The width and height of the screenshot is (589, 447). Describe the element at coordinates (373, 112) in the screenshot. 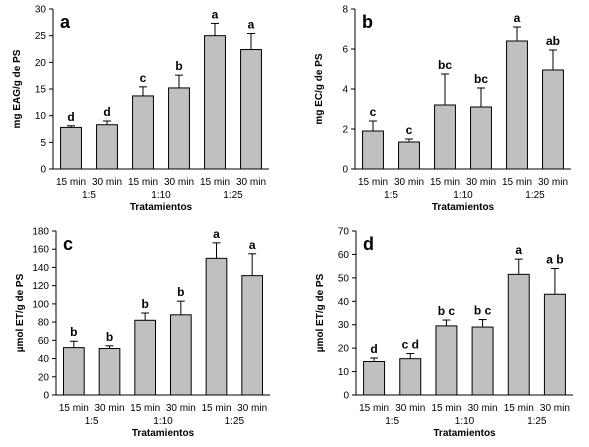

I see `significance-letter: c` at that location.